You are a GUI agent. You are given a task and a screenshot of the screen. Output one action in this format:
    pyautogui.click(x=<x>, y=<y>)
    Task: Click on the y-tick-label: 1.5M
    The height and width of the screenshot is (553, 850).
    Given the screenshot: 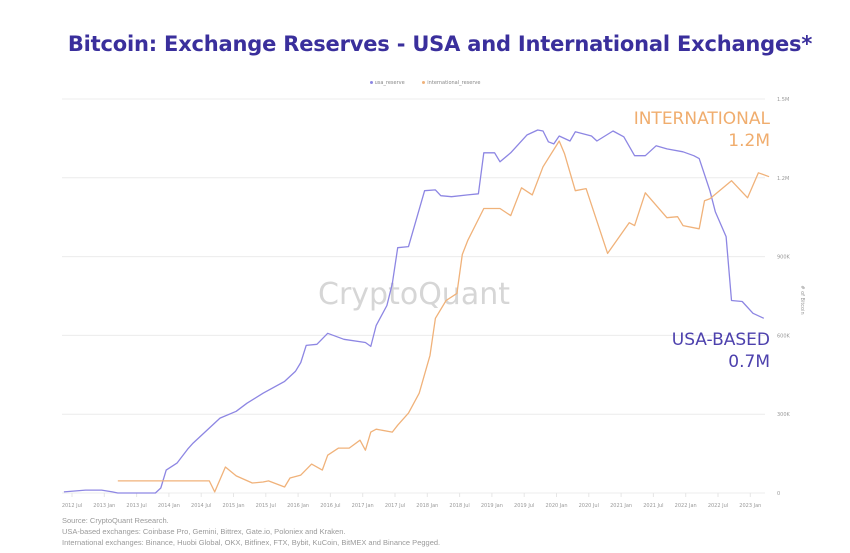 What is the action you would take?
    pyautogui.click(x=783, y=100)
    